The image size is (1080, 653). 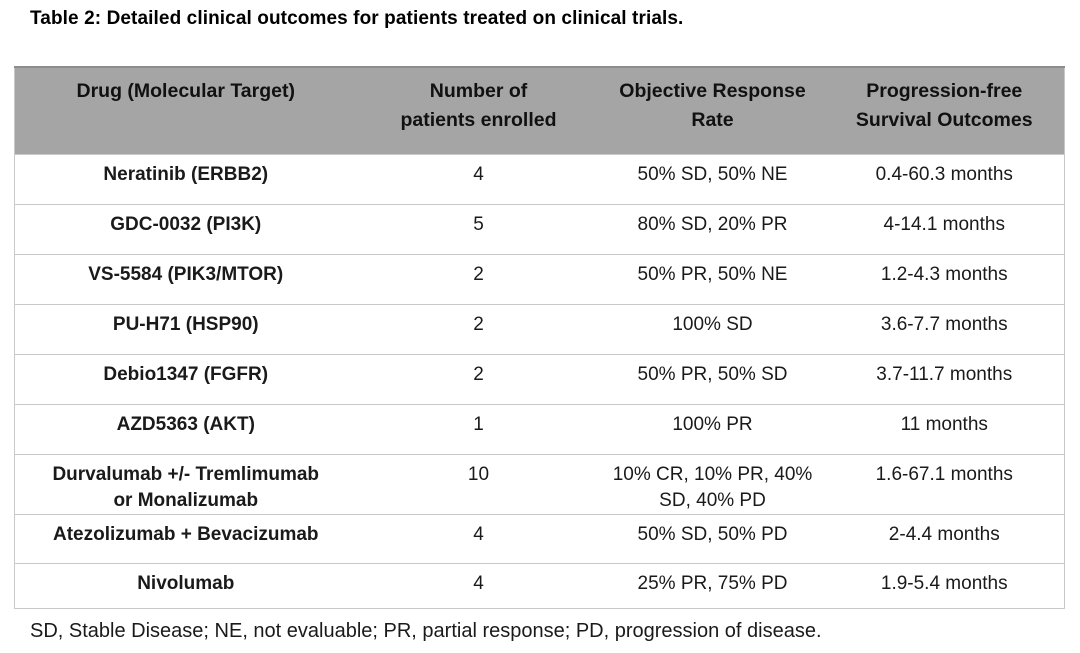 I want to click on pfs-cell: 1.6-67.1 months, so click(x=944, y=484).